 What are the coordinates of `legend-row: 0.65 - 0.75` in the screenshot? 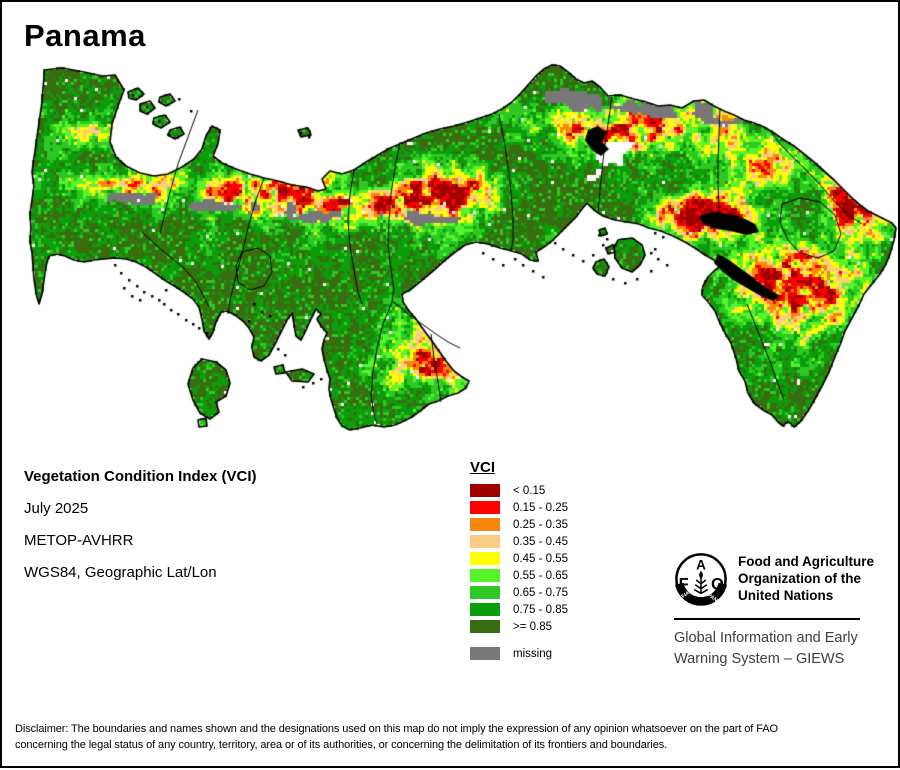 It's located at (575, 592).